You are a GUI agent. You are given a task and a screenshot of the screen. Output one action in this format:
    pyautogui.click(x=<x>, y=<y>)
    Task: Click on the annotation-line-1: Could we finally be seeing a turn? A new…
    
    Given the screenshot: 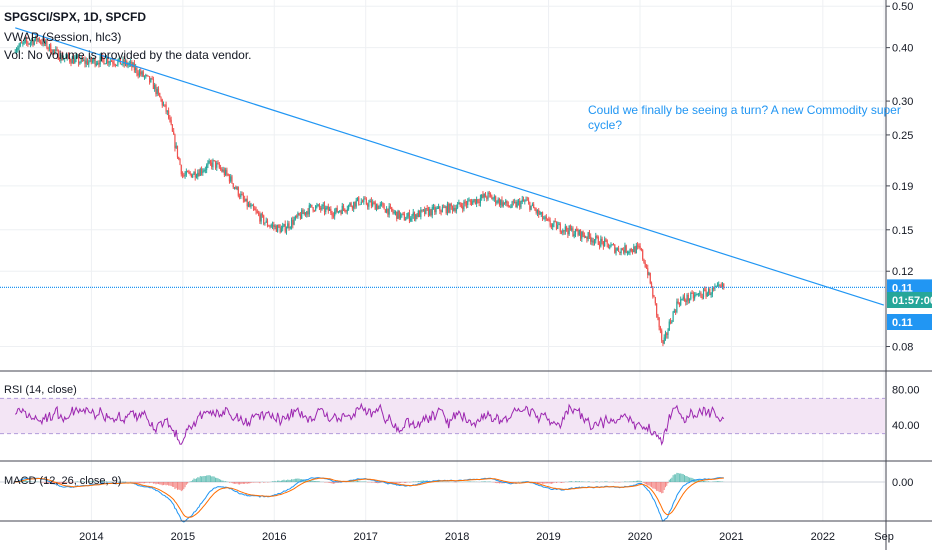 What is the action you would take?
    pyautogui.click(x=744, y=110)
    